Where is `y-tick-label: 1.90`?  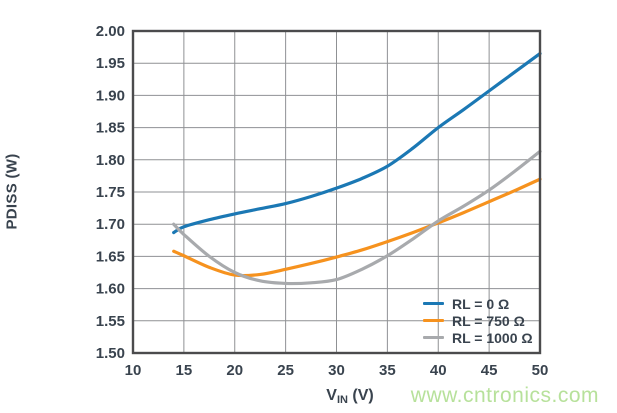 y-tick-label: 1.90 is located at coordinates (110, 95).